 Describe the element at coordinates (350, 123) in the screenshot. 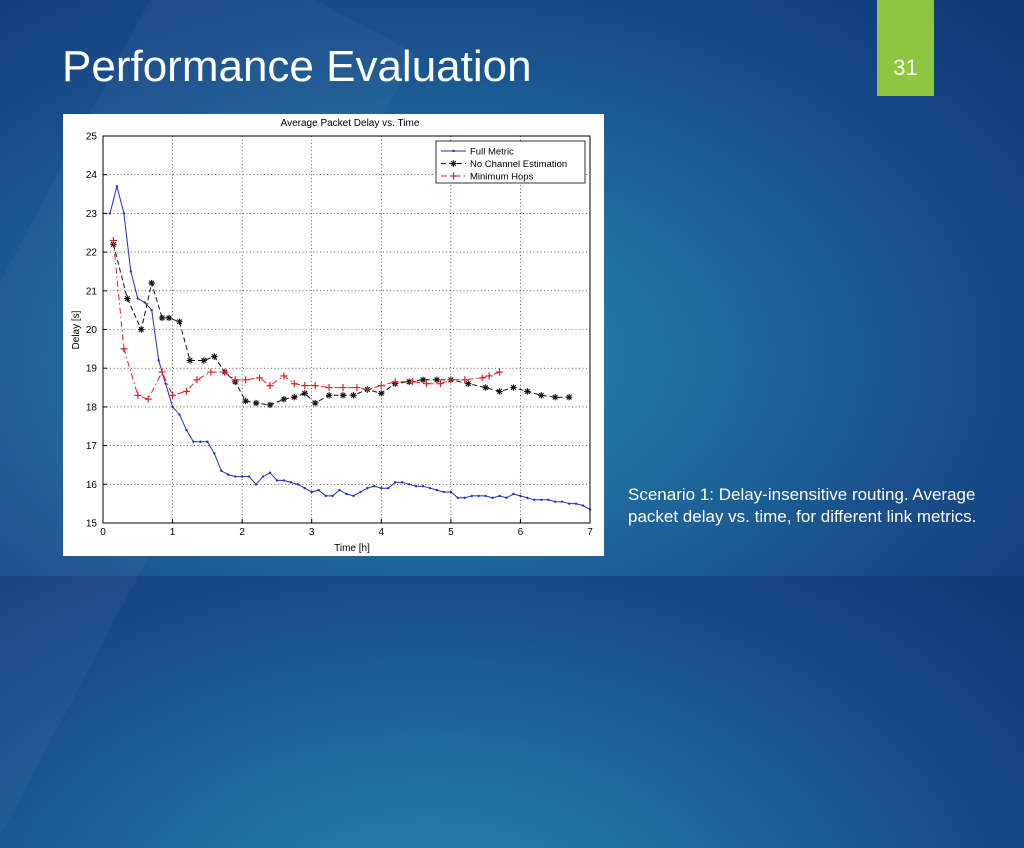

I see `chart-title: Average Packet Delay vs. Time` at that location.